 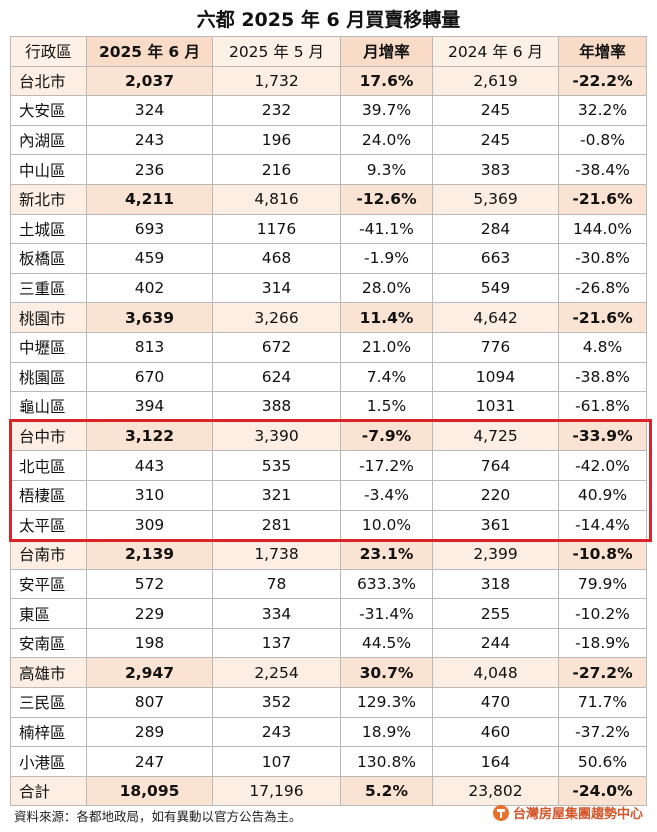 I want to click on cell-mom: 21.0%, so click(x=386, y=347).